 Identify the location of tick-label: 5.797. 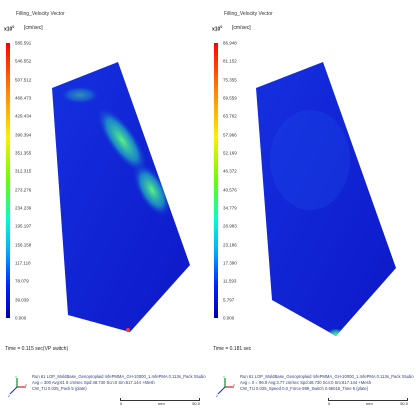
(229, 300).